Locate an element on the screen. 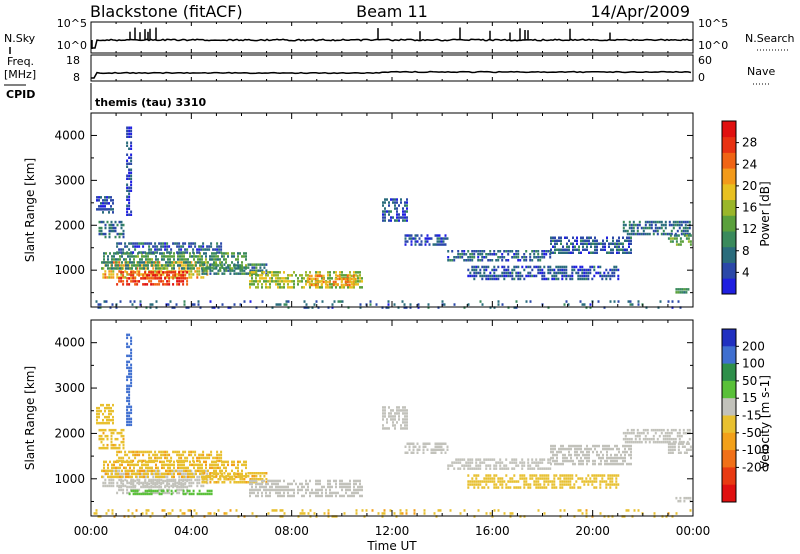 Image resolution: width=800 pixels, height=554 pixels. x-tick-label: 00:00 is located at coordinates (693, 531).